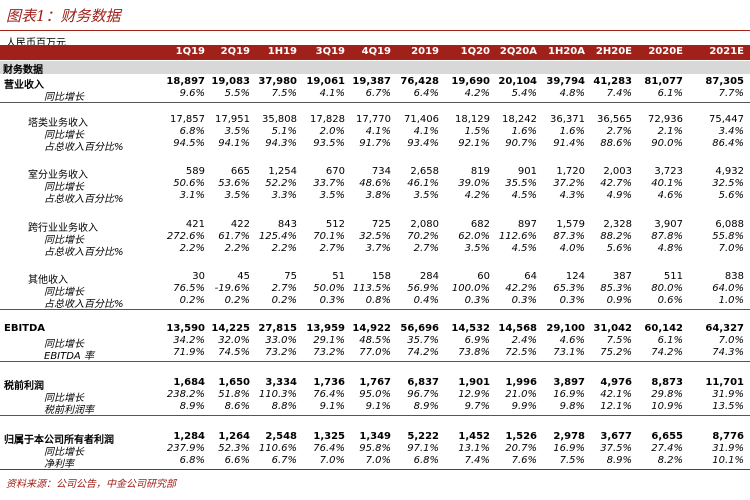  Describe the element at coordinates (277, 81) in the screenshot. I see `cell-value: 37,980` at that location.